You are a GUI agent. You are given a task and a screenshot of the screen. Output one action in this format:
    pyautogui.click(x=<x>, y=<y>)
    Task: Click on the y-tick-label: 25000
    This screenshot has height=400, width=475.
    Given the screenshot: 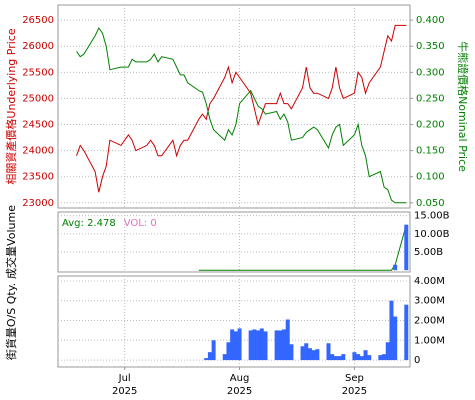 What is the action you would take?
    pyautogui.click(x=38, y=98)
    